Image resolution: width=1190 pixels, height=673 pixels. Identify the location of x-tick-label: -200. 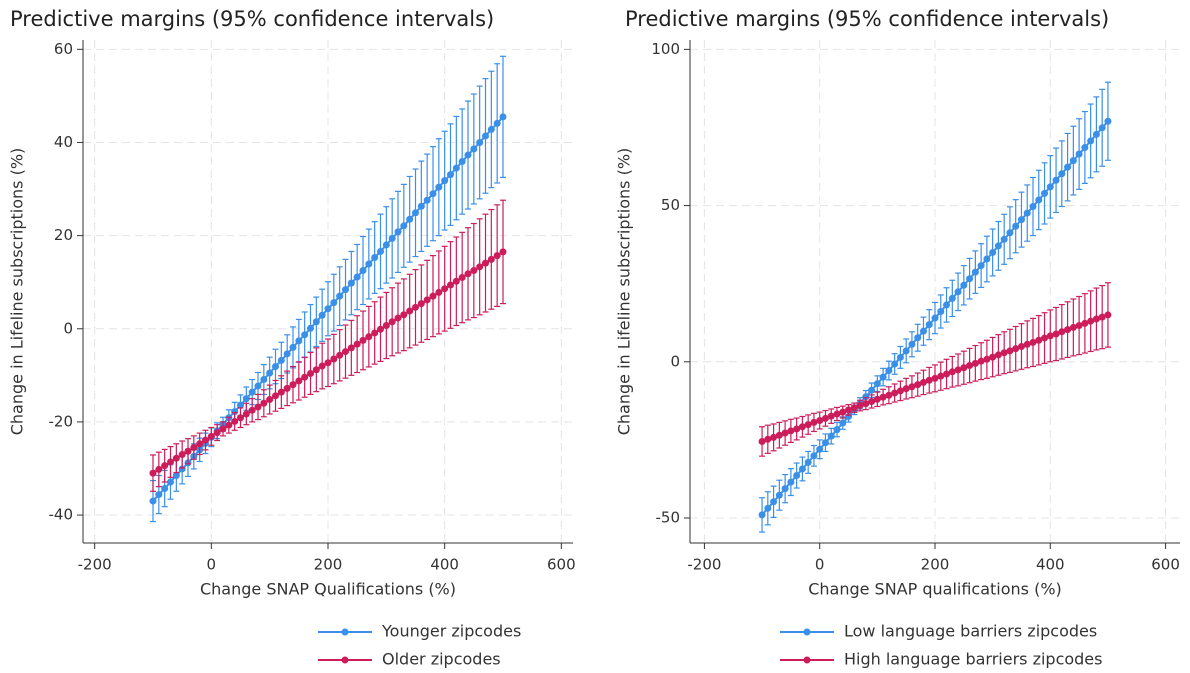
(704, 565).